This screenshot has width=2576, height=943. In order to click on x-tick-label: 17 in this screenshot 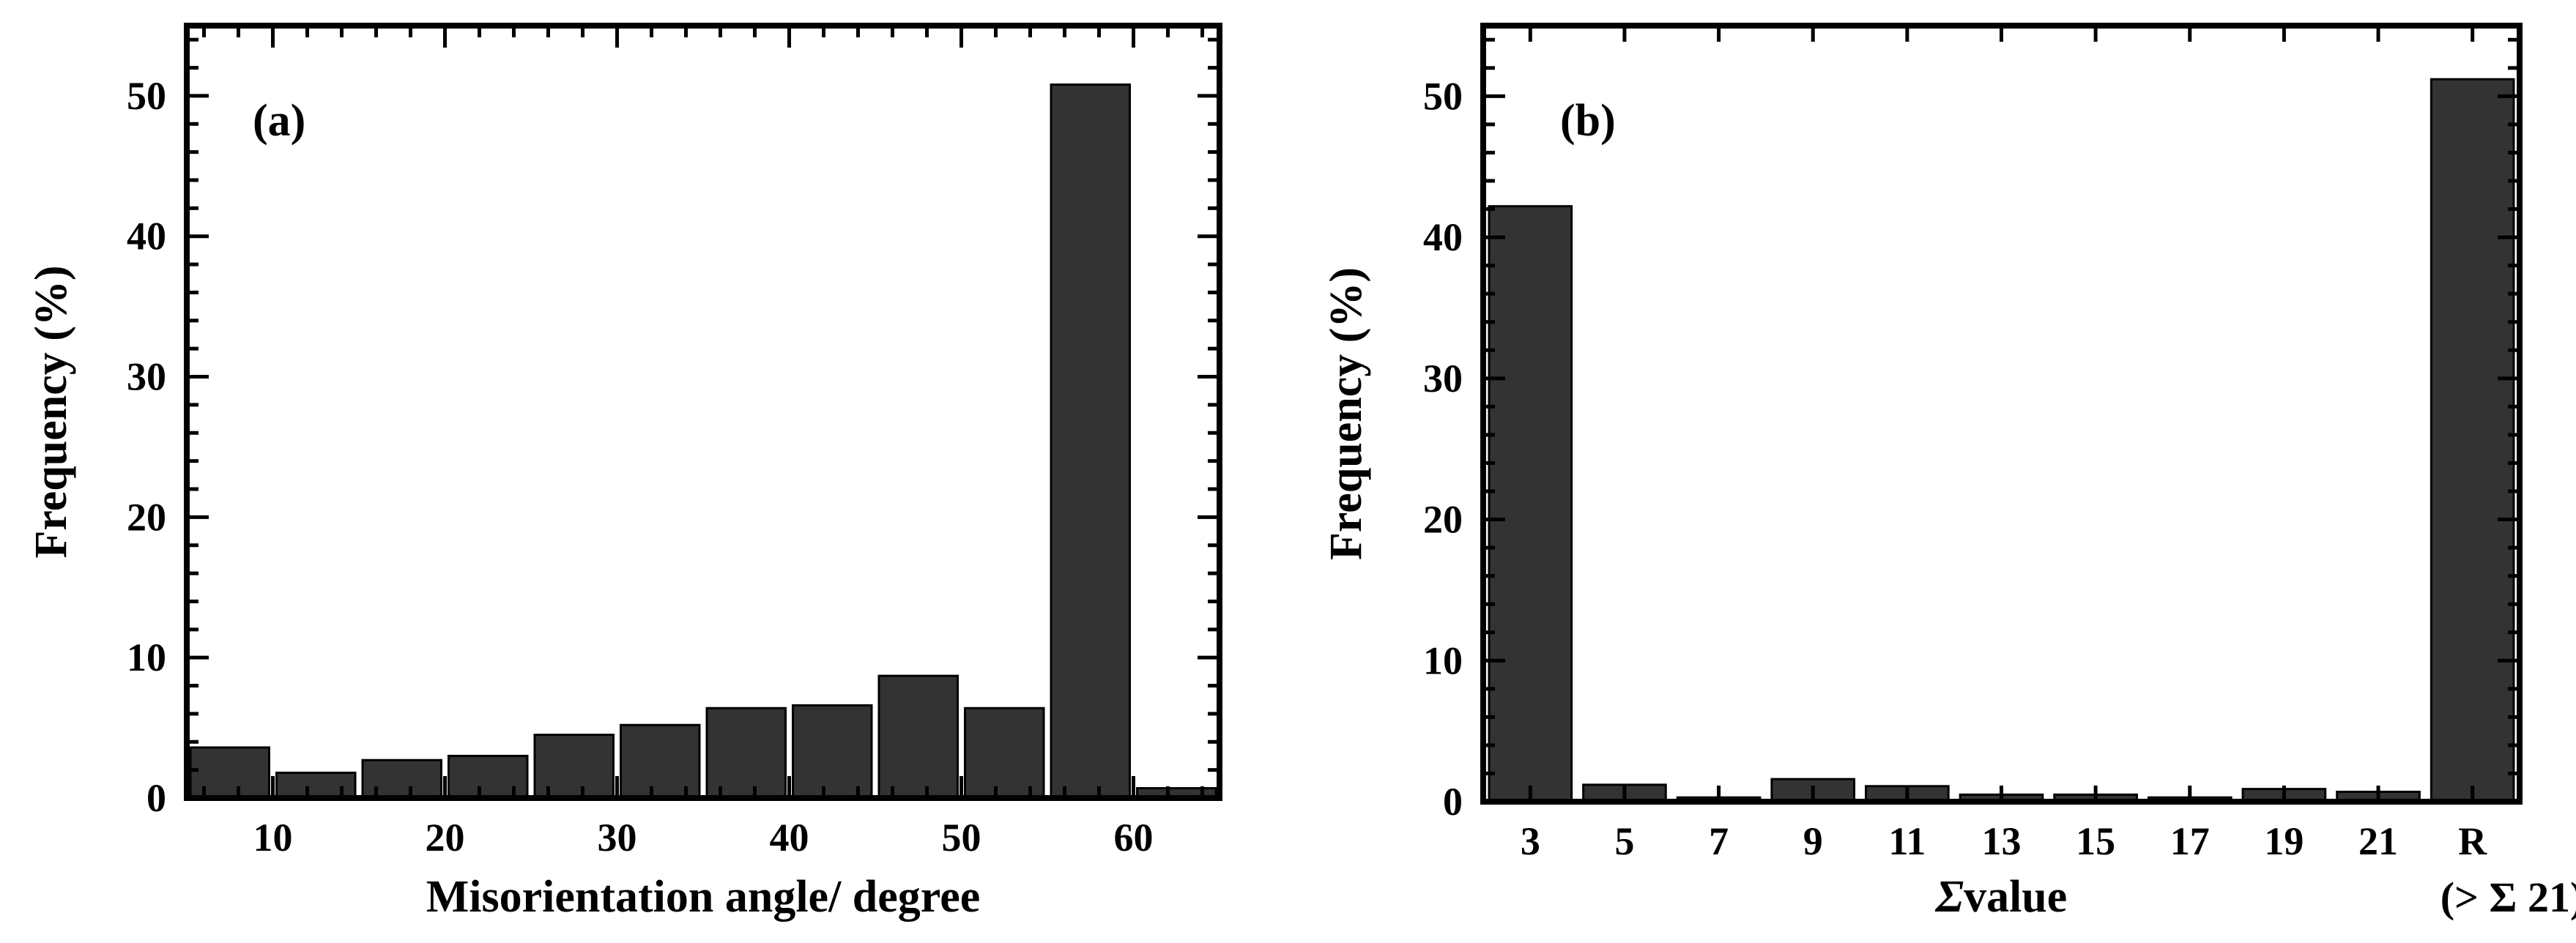, I will do `click(2190, 841)`.